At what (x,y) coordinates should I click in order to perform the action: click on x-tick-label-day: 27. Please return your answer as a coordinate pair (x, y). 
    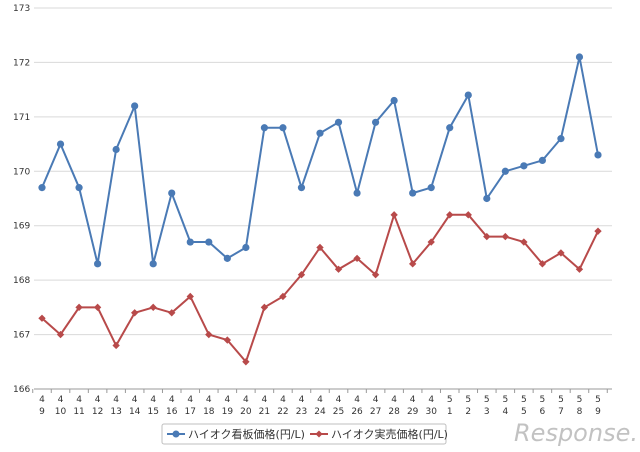
    Looking at the image, I should click on (375, 412).